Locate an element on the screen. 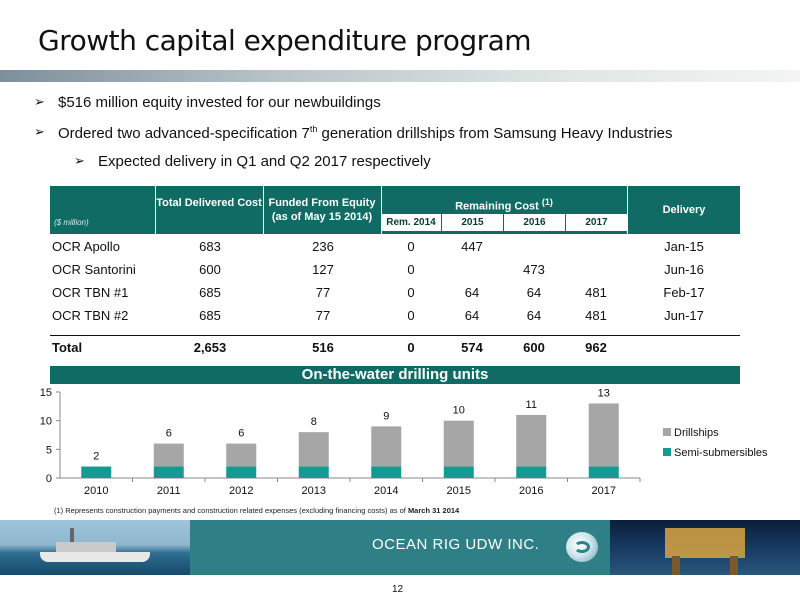 The height and width of the screenshot is (600, 800). legend-label: Drillships is located at coordinates (696, 433).